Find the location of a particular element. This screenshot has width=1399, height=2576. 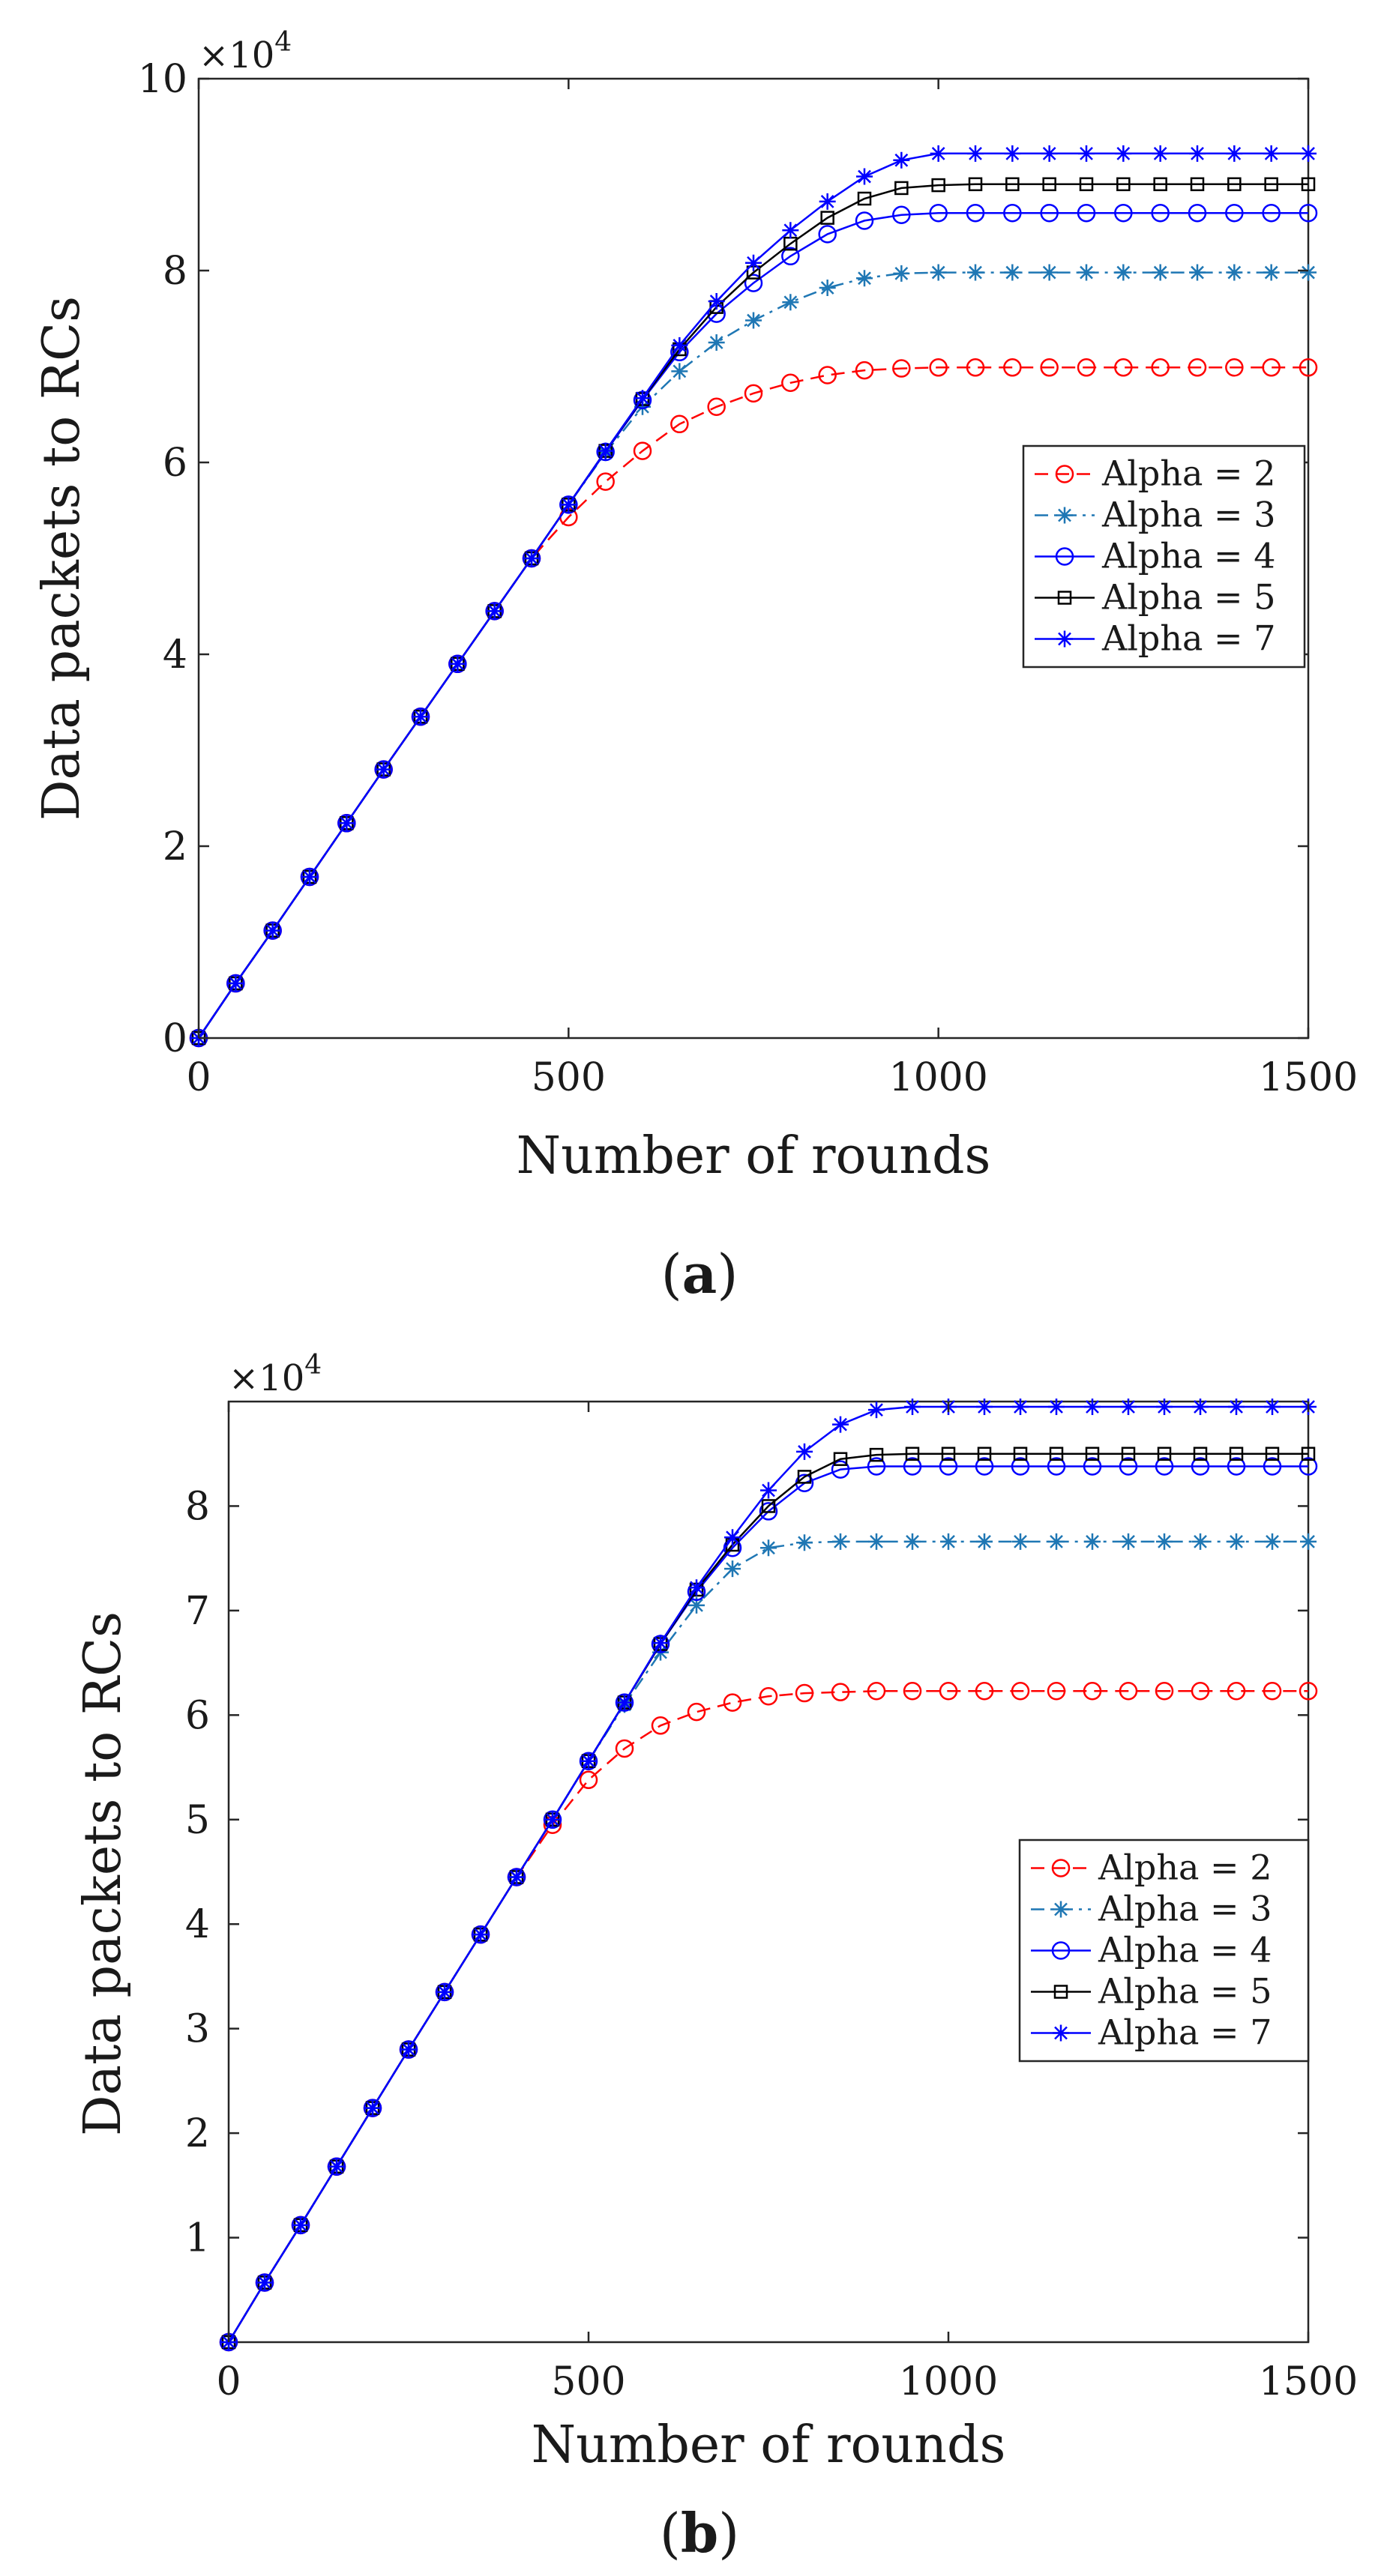

panel-a-y-axis-title: Data packets to RCs is located at coordinates (61, 558).